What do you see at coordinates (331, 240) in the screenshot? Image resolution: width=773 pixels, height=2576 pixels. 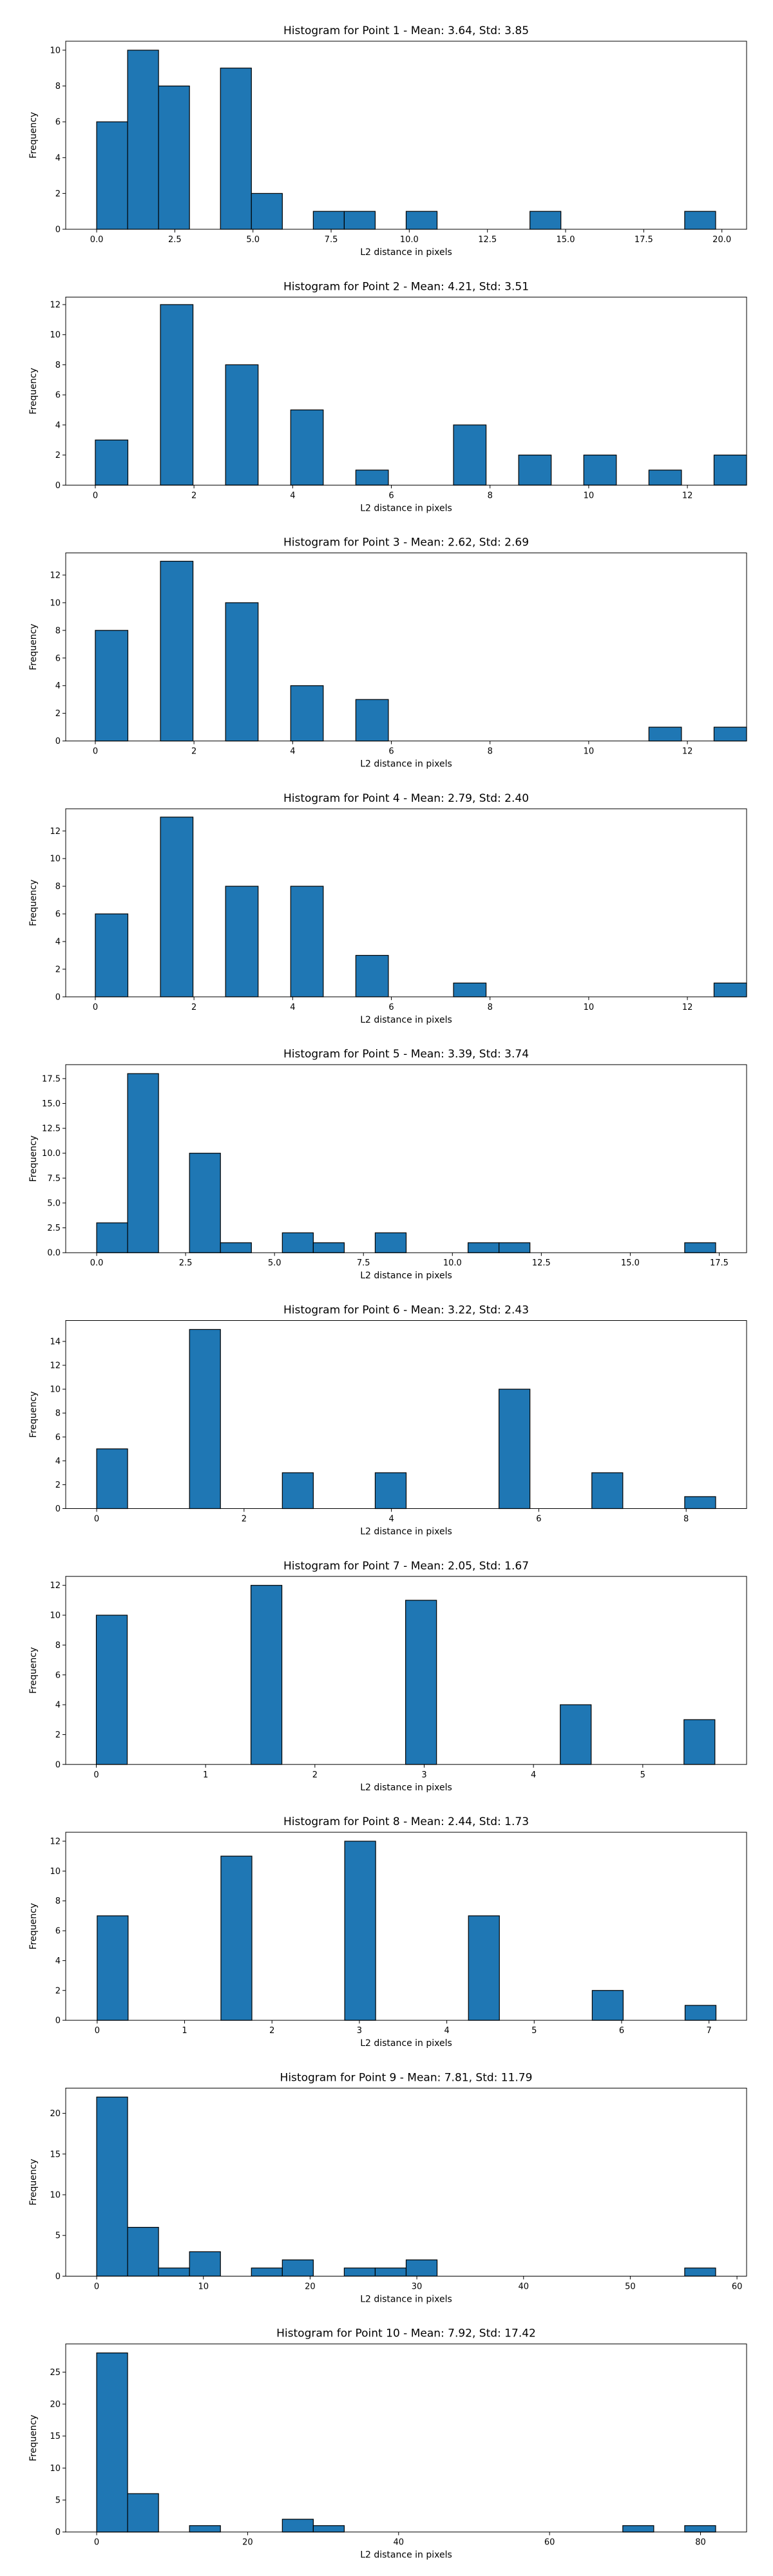 I see `x-tick-label: 7.5` at bounding box center [331, 240].